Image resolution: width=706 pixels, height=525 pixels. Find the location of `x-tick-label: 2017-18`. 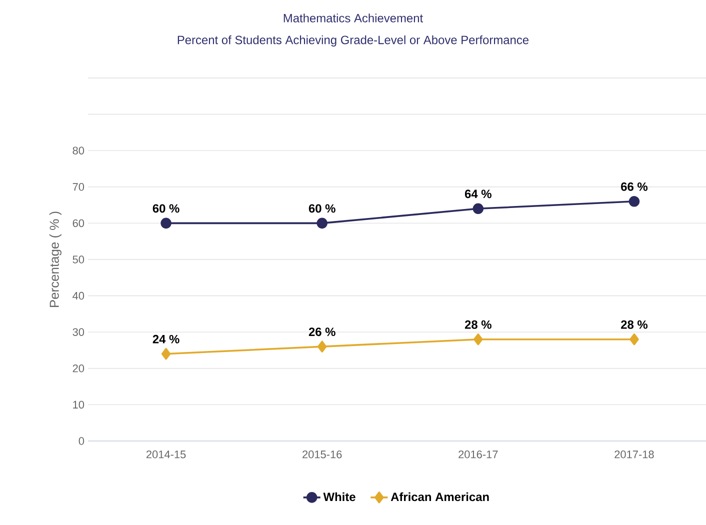

x-tick-label: 2017-18 is located at coordinates (634, 454).